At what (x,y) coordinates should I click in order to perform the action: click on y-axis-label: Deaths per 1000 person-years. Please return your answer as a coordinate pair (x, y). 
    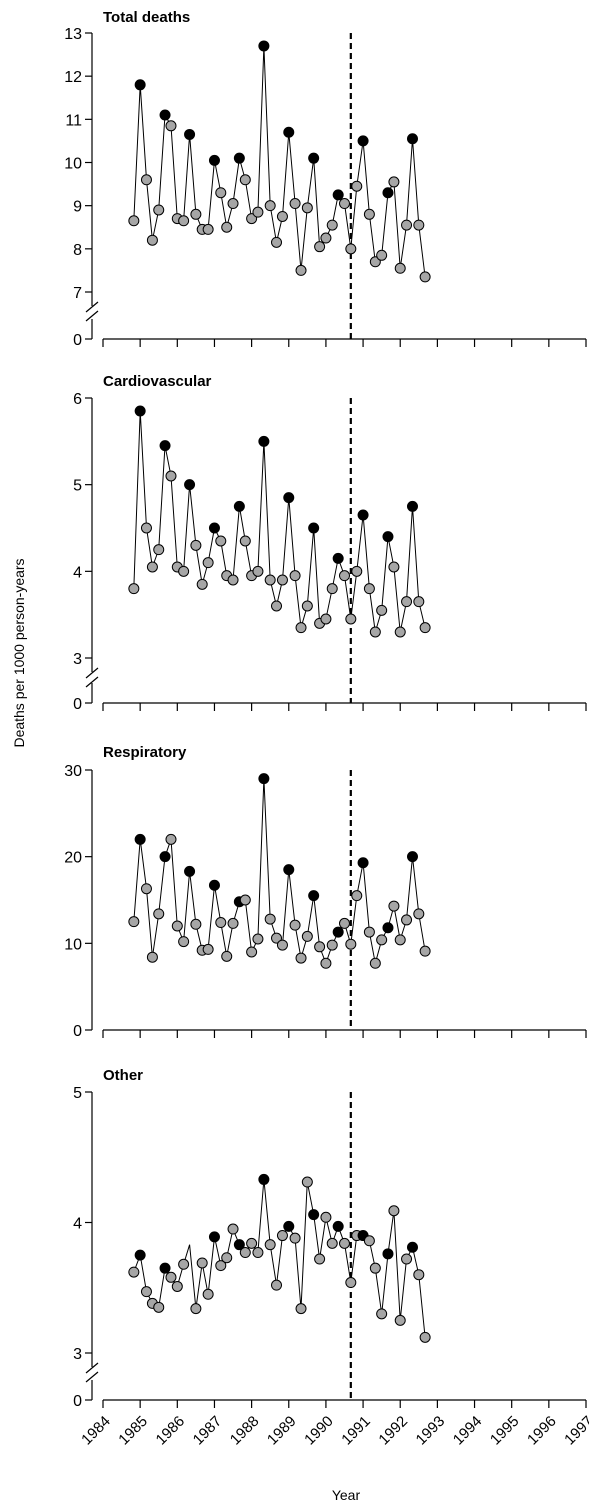
    Looking at the image, I should click on (19, 652).